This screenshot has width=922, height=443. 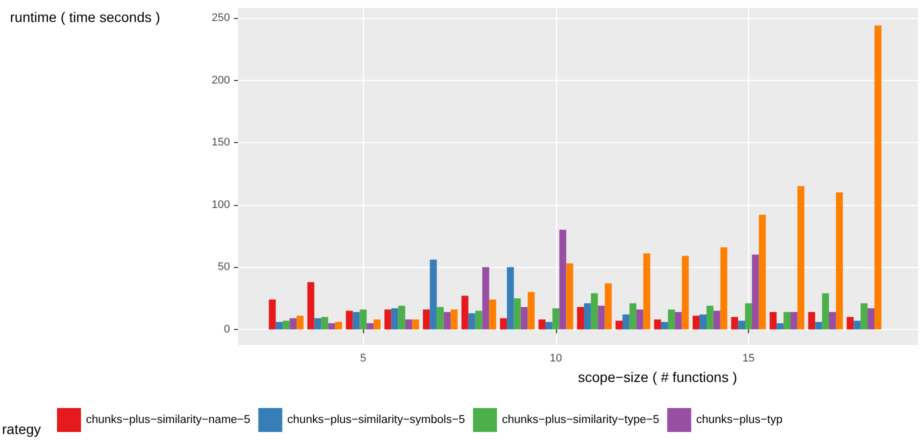 I want to click on legend-label: chunks−plus−similarity−name−5, so click(x=168, y=420).